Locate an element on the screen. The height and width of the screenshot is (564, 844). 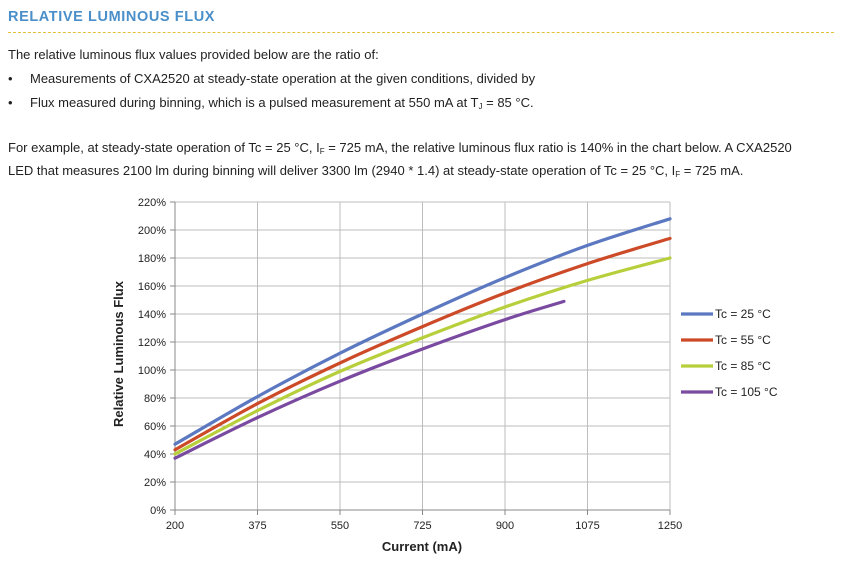
y-tick-label: 40% is located at coordinates (155, 455).